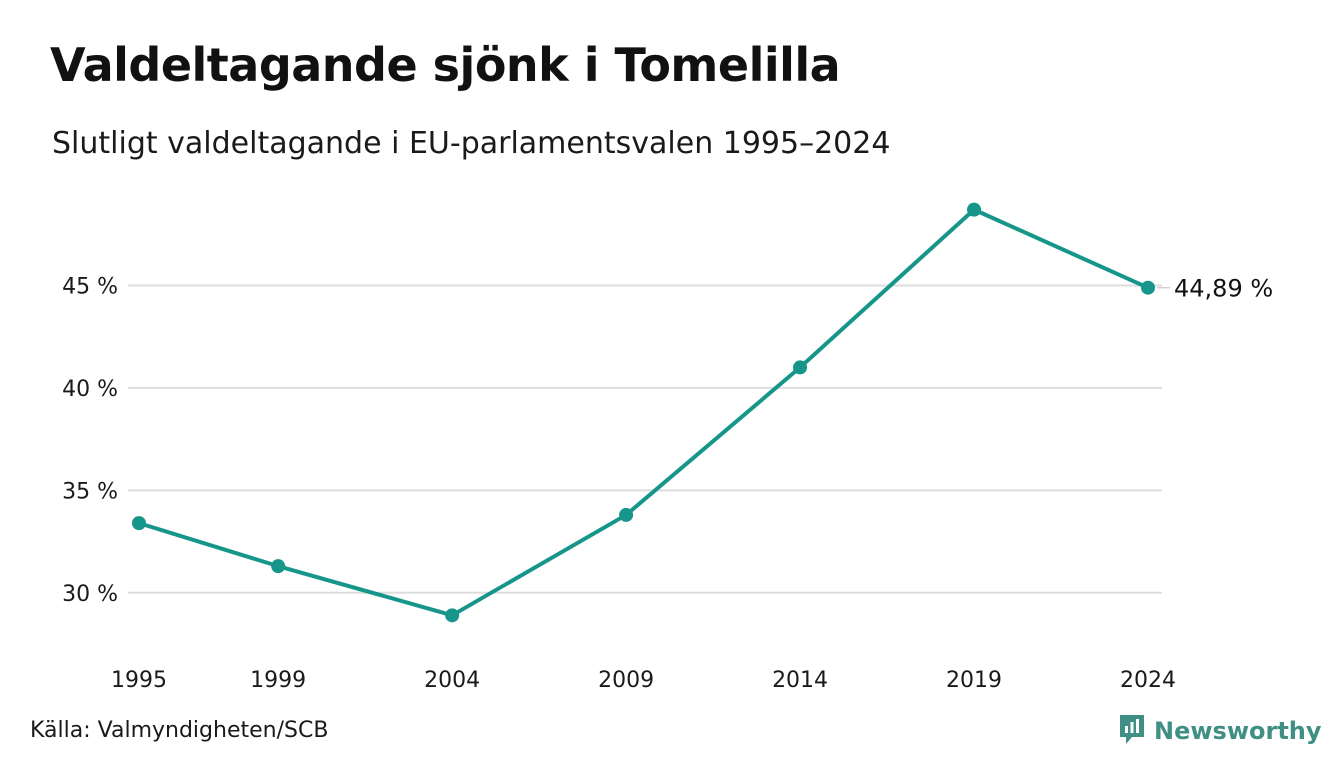  I want to click on source-note: Källa: Valmyndigheten/SCB, so click(179, 730).